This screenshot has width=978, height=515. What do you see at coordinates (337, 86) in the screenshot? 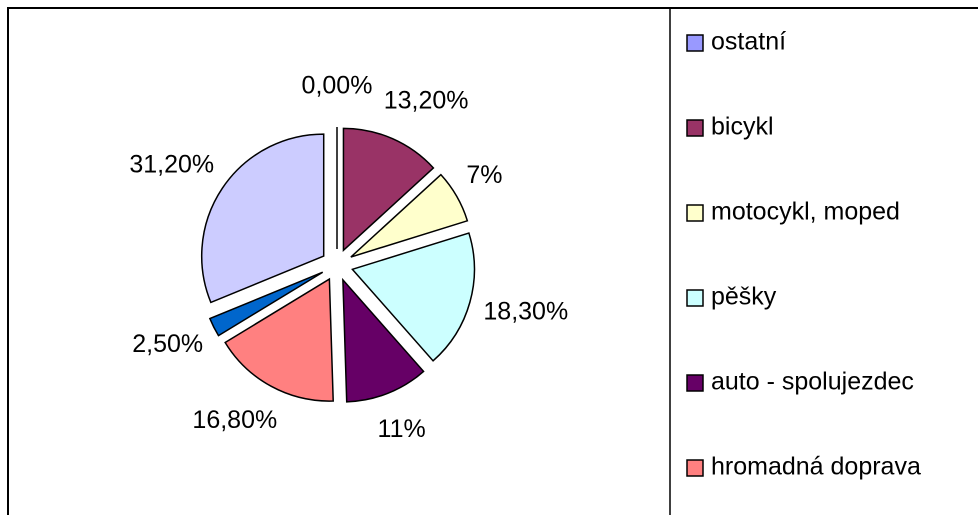
I see `data-label: 0,00%` at bounding box center [337, 86].